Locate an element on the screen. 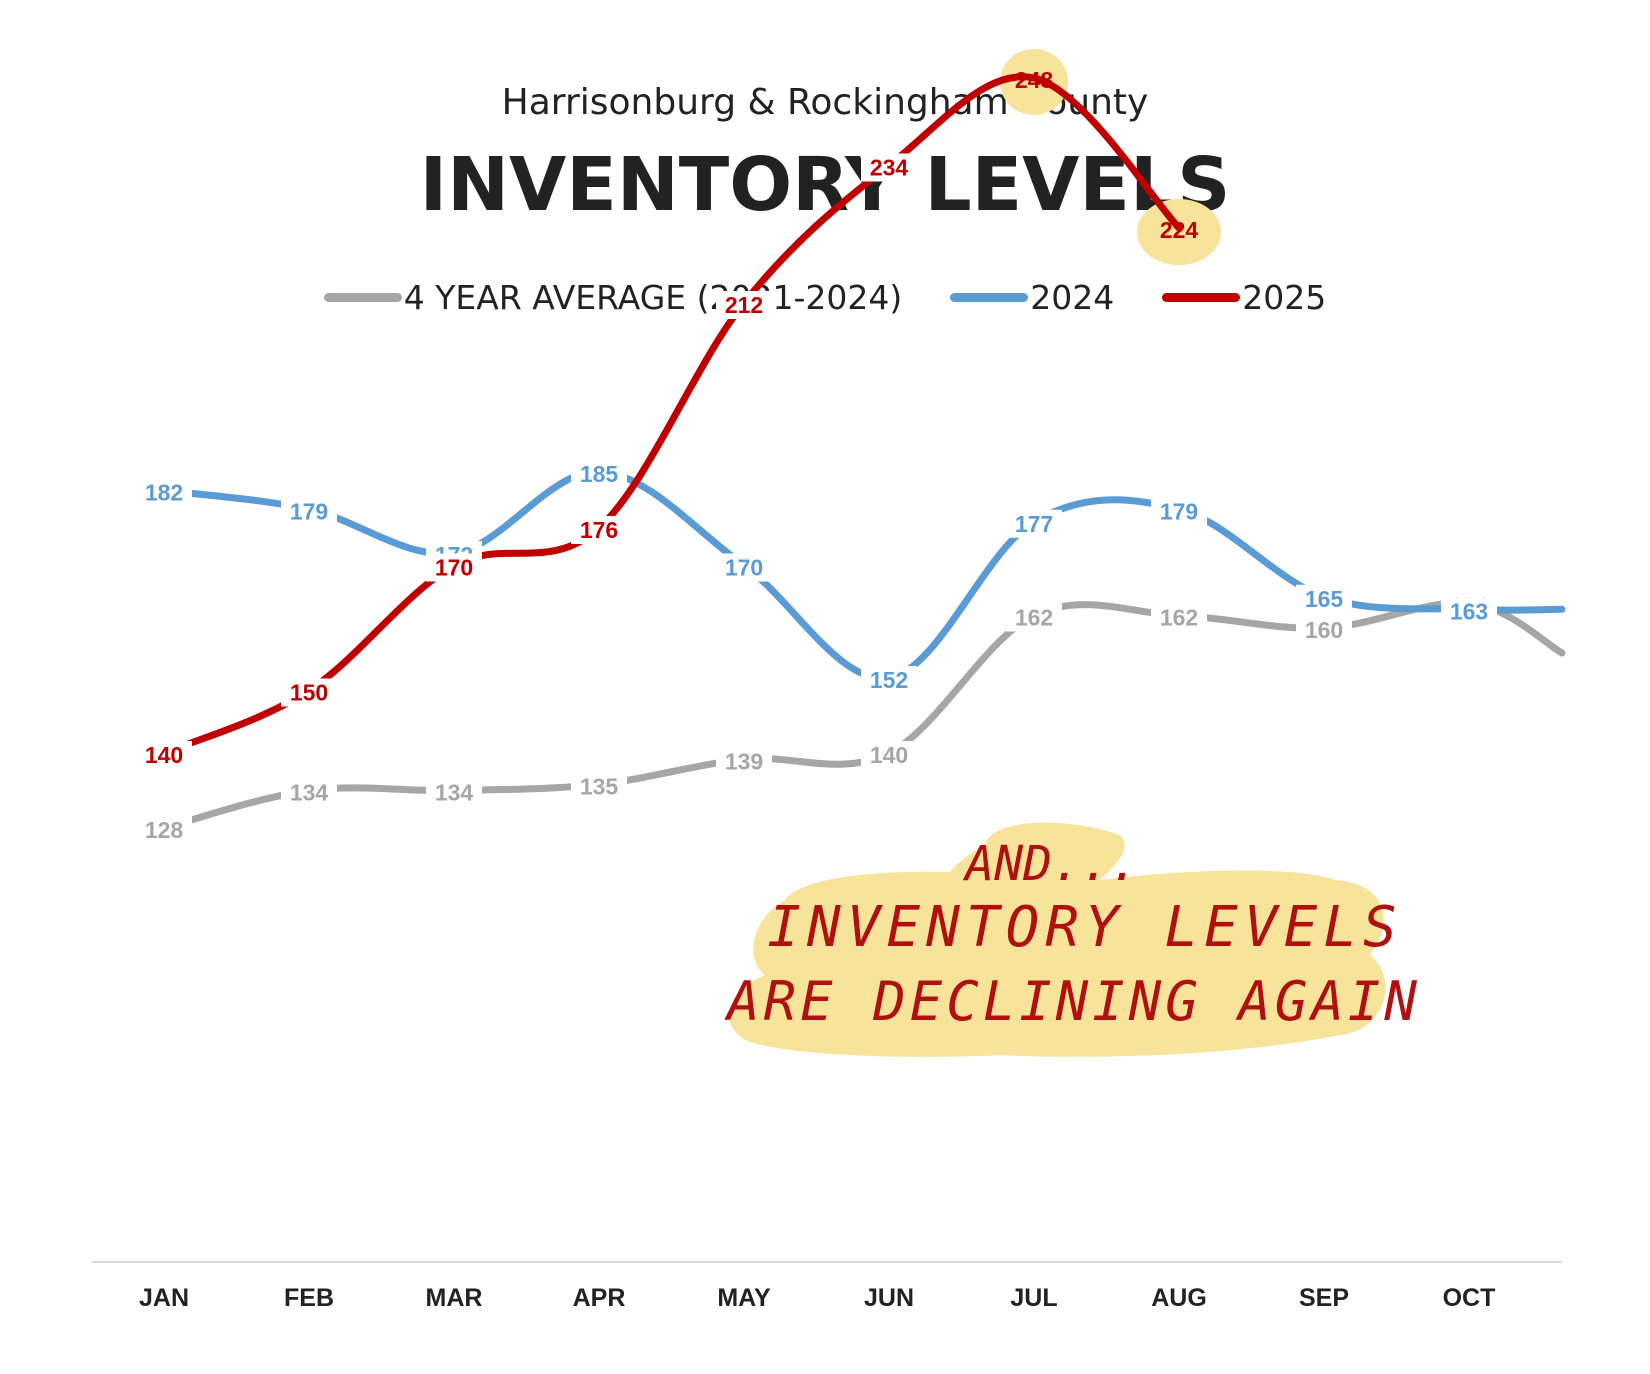  data-label-s1-may: 170 is located at coordinates (744, 567).